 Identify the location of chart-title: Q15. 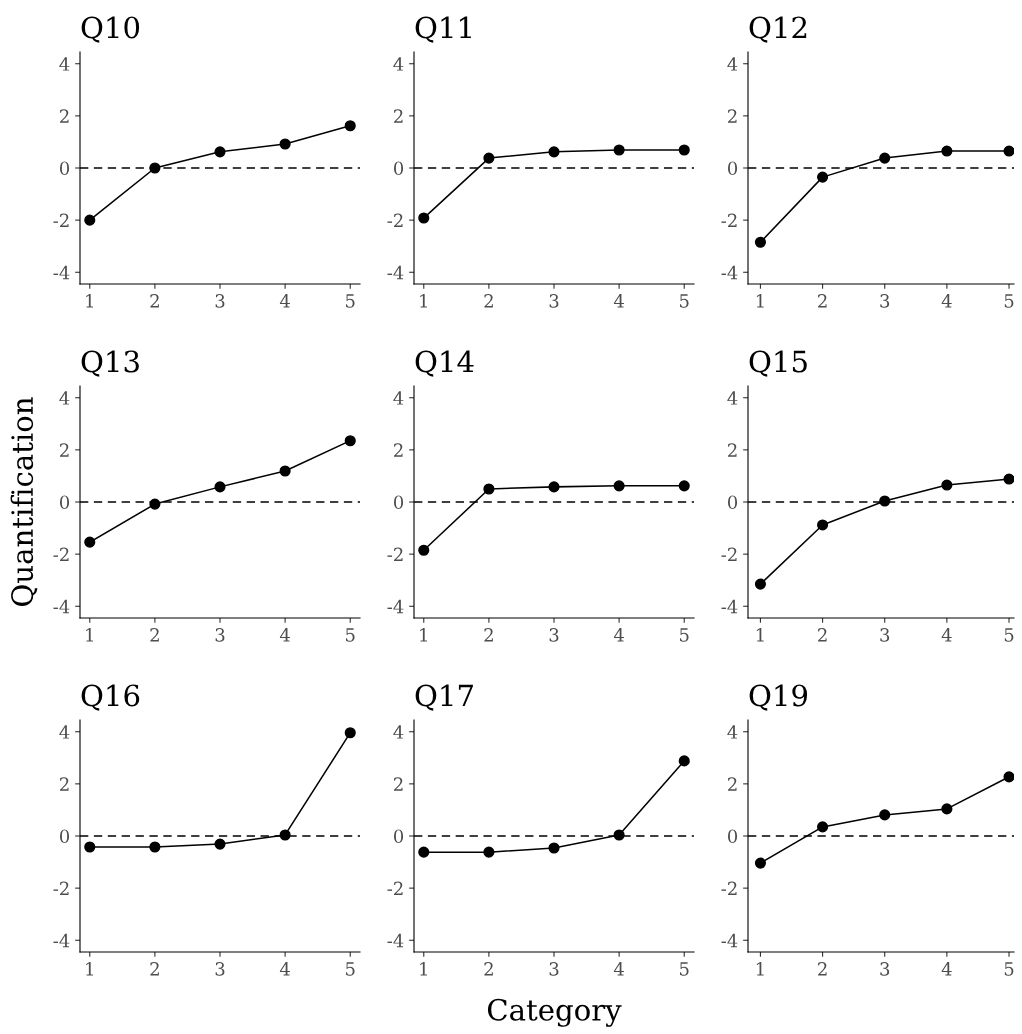
(778, 363).